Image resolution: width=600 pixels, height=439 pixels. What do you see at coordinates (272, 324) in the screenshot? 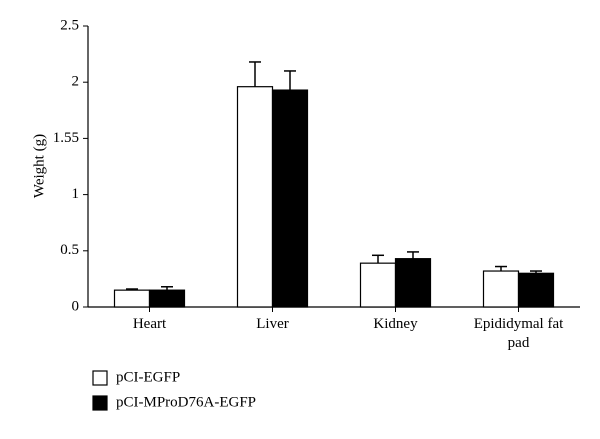
I see `x-tick-label: Liver` at bounding box center [272, 324].